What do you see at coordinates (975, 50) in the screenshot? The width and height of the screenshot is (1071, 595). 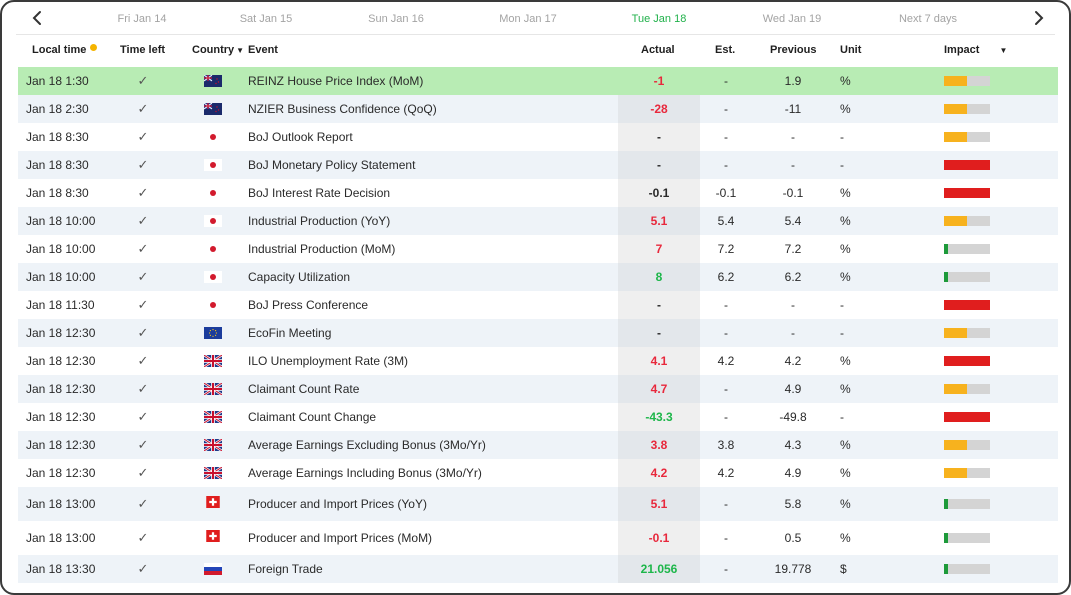 I see `column-header-impact: Impact ▼` at bounding box center [975, 50].